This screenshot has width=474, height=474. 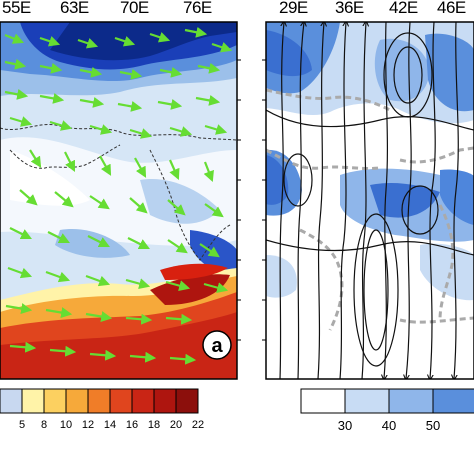 What do you see at coordinates (197, 8) in the screenshot?
I see `lon-label-76e: 76E` at bounding box center [197, 8].